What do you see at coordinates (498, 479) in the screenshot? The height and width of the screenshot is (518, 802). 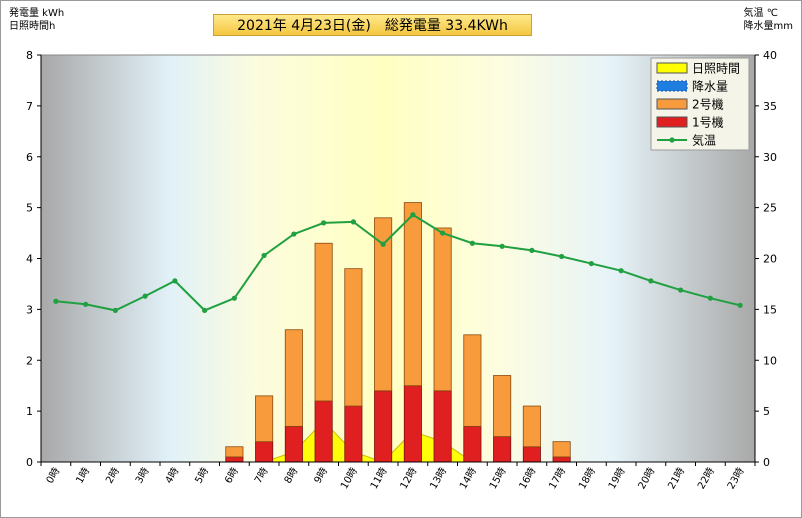 I see `x-tick-label-15: 15時` at bounding box center [498, 479].